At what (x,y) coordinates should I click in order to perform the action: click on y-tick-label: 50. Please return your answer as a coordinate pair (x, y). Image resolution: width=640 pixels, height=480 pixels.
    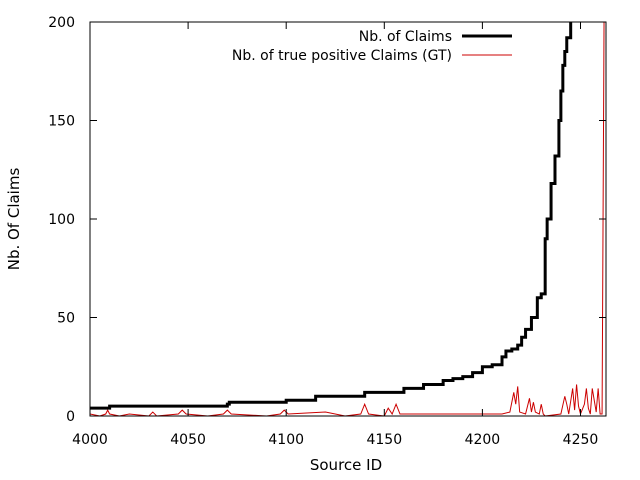
    Looking at the image, I should click on (66, 319).